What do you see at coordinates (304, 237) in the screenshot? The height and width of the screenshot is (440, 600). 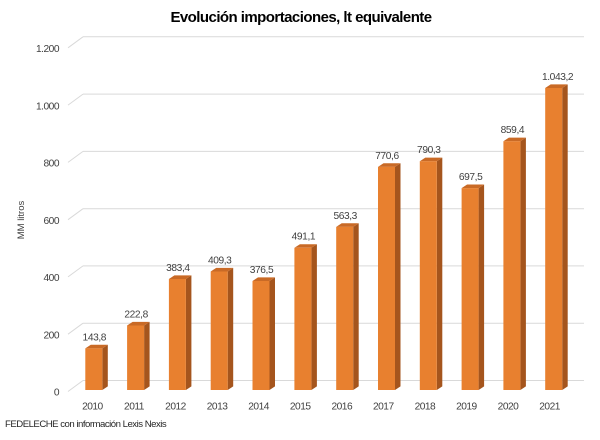 I see `svg-text: 491,1` at bounding box center [304, 237].